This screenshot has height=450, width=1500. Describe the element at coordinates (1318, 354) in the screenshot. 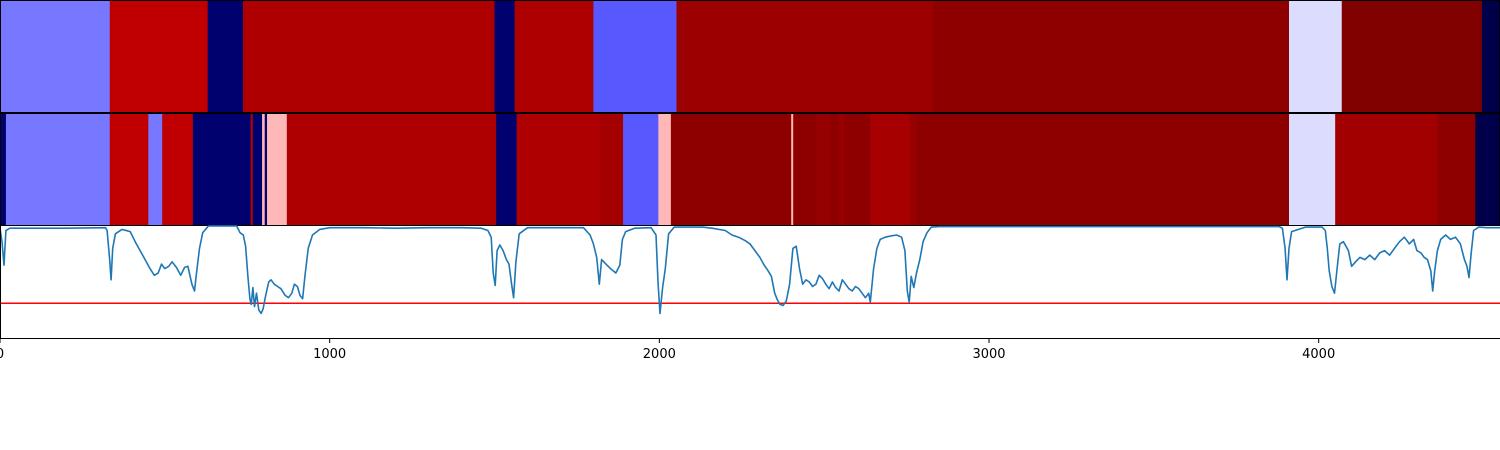

I see `x-tick-label-4000: 4000` at that location.